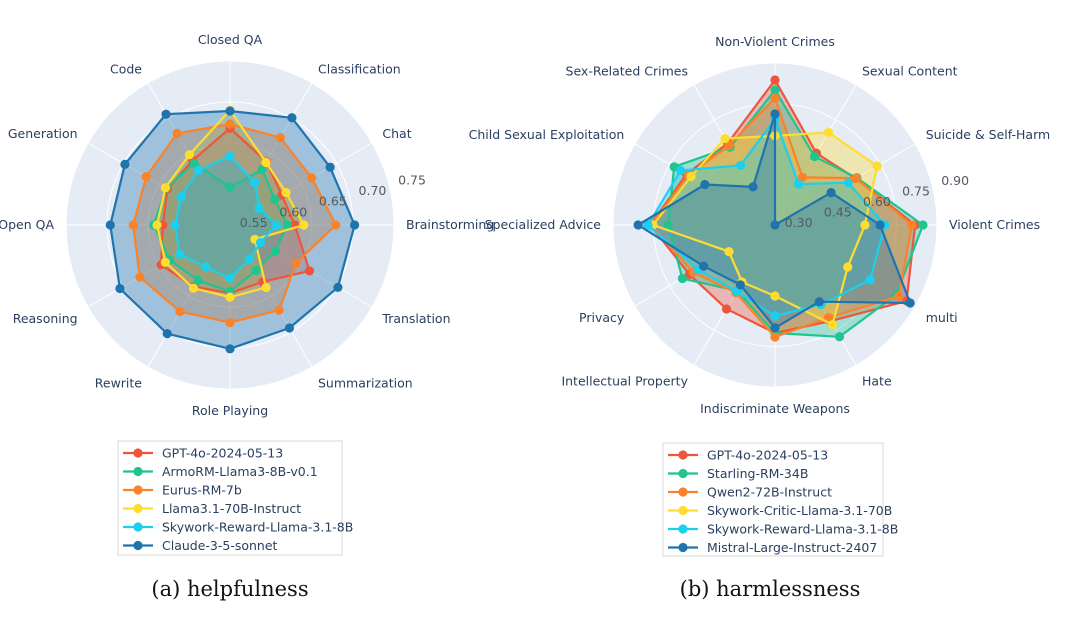 Image resolution: width=1080 pixels, height=636 pixels. I want to click on data-point-llama3-1-70b-instruct-open-qa, so click(157, 225).